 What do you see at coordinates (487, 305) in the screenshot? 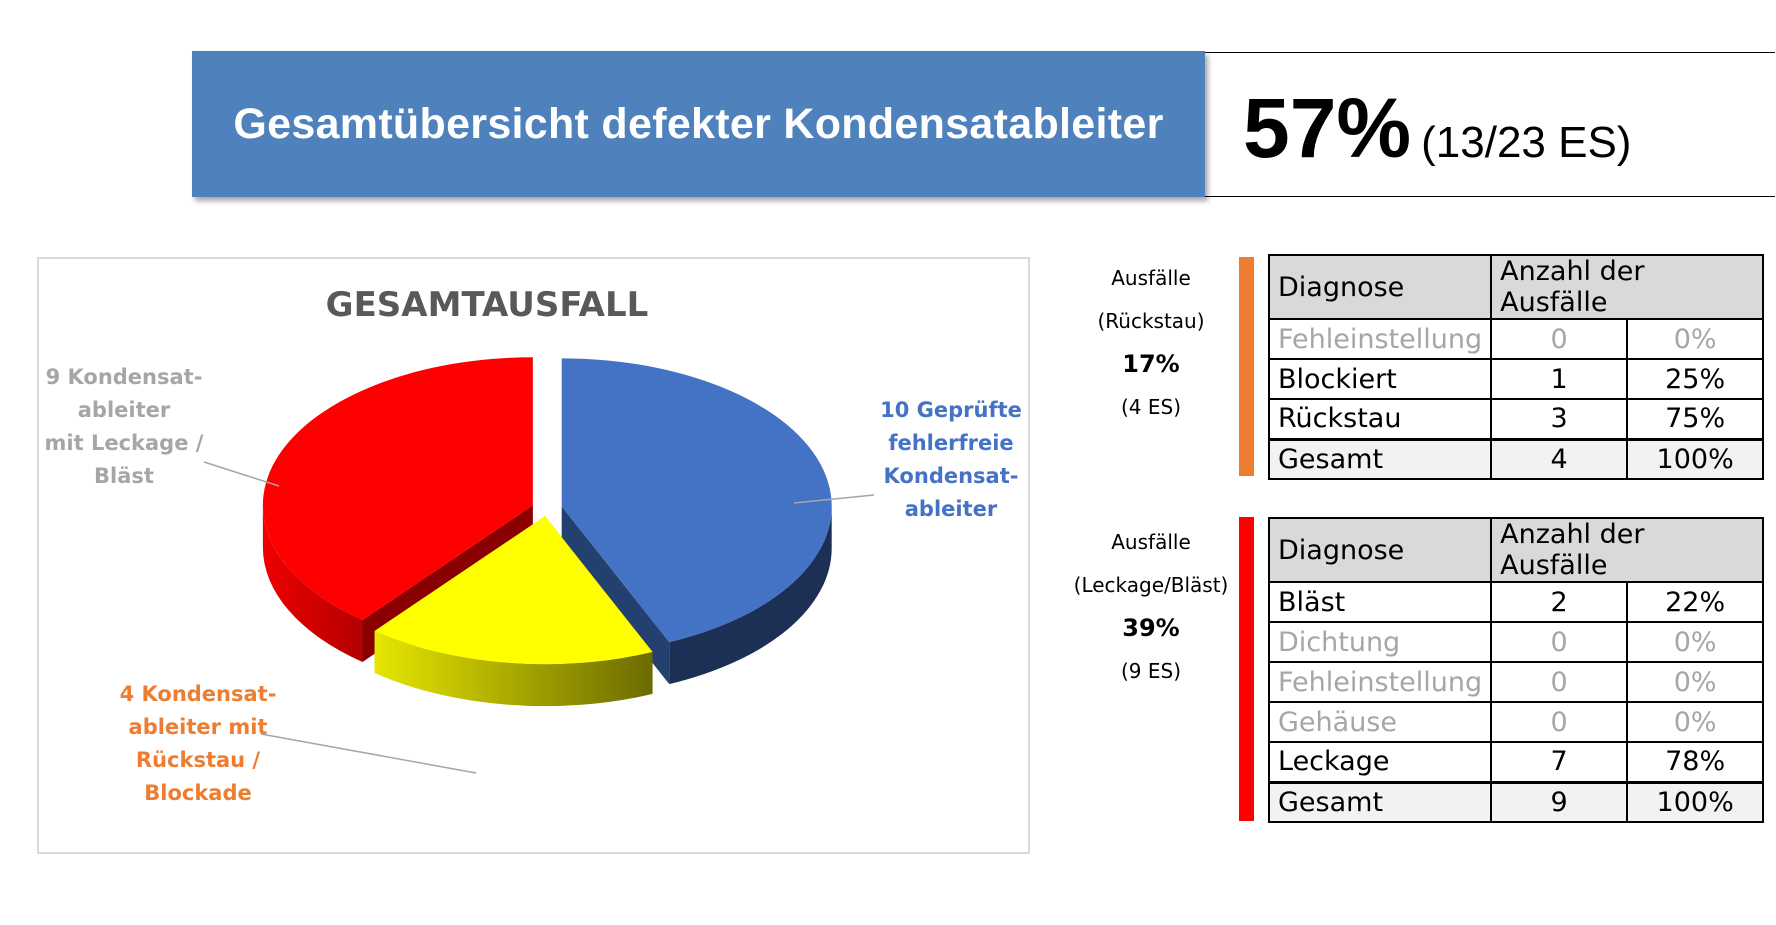
I see `chart-title: GESAMTAUSFALL` at bounding box center [487, 305].